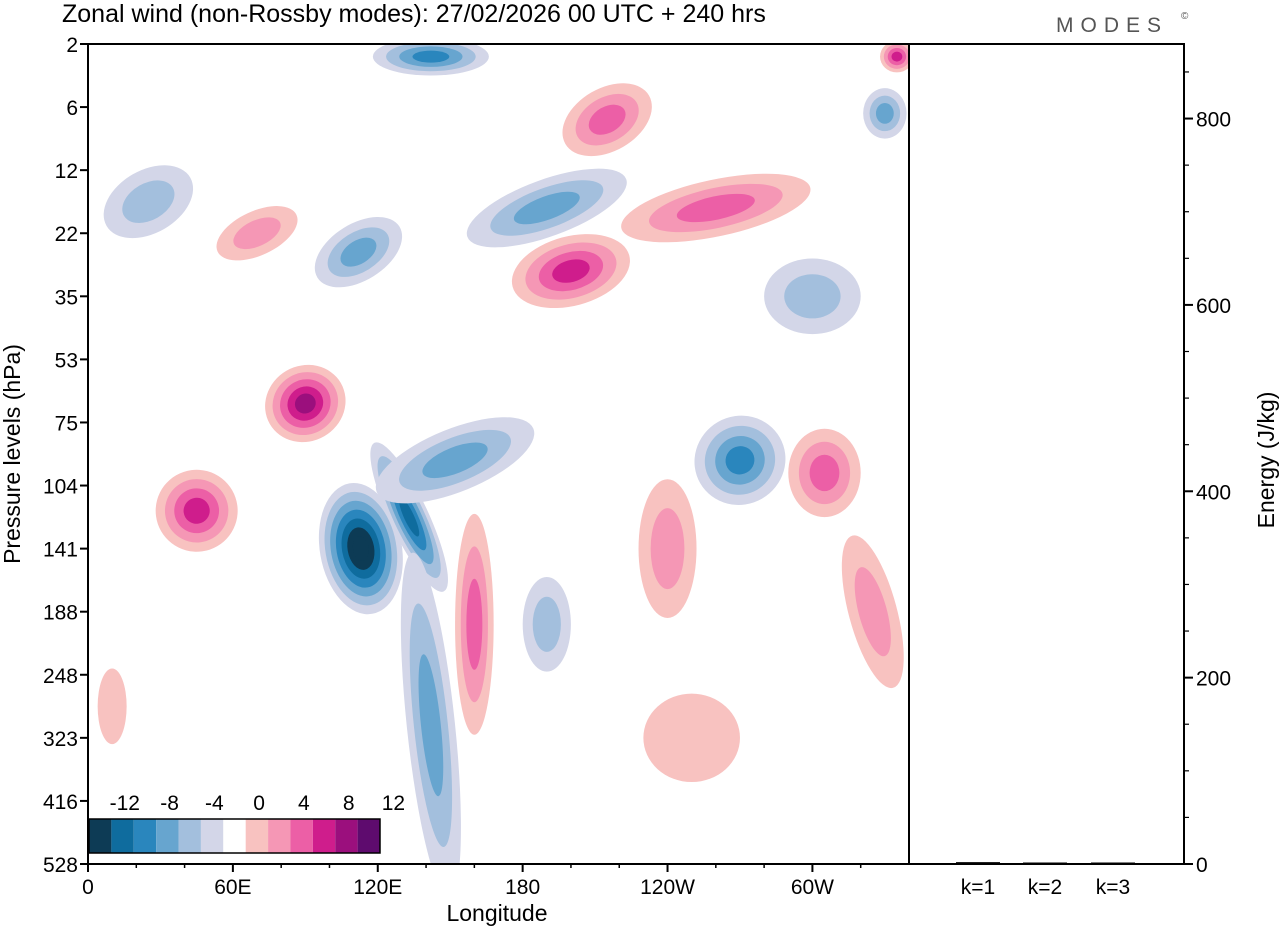 Image resolution: width=1280 pixels, height=930 pixels. I want to click on y-tick-label: 6, so click(72, 108).